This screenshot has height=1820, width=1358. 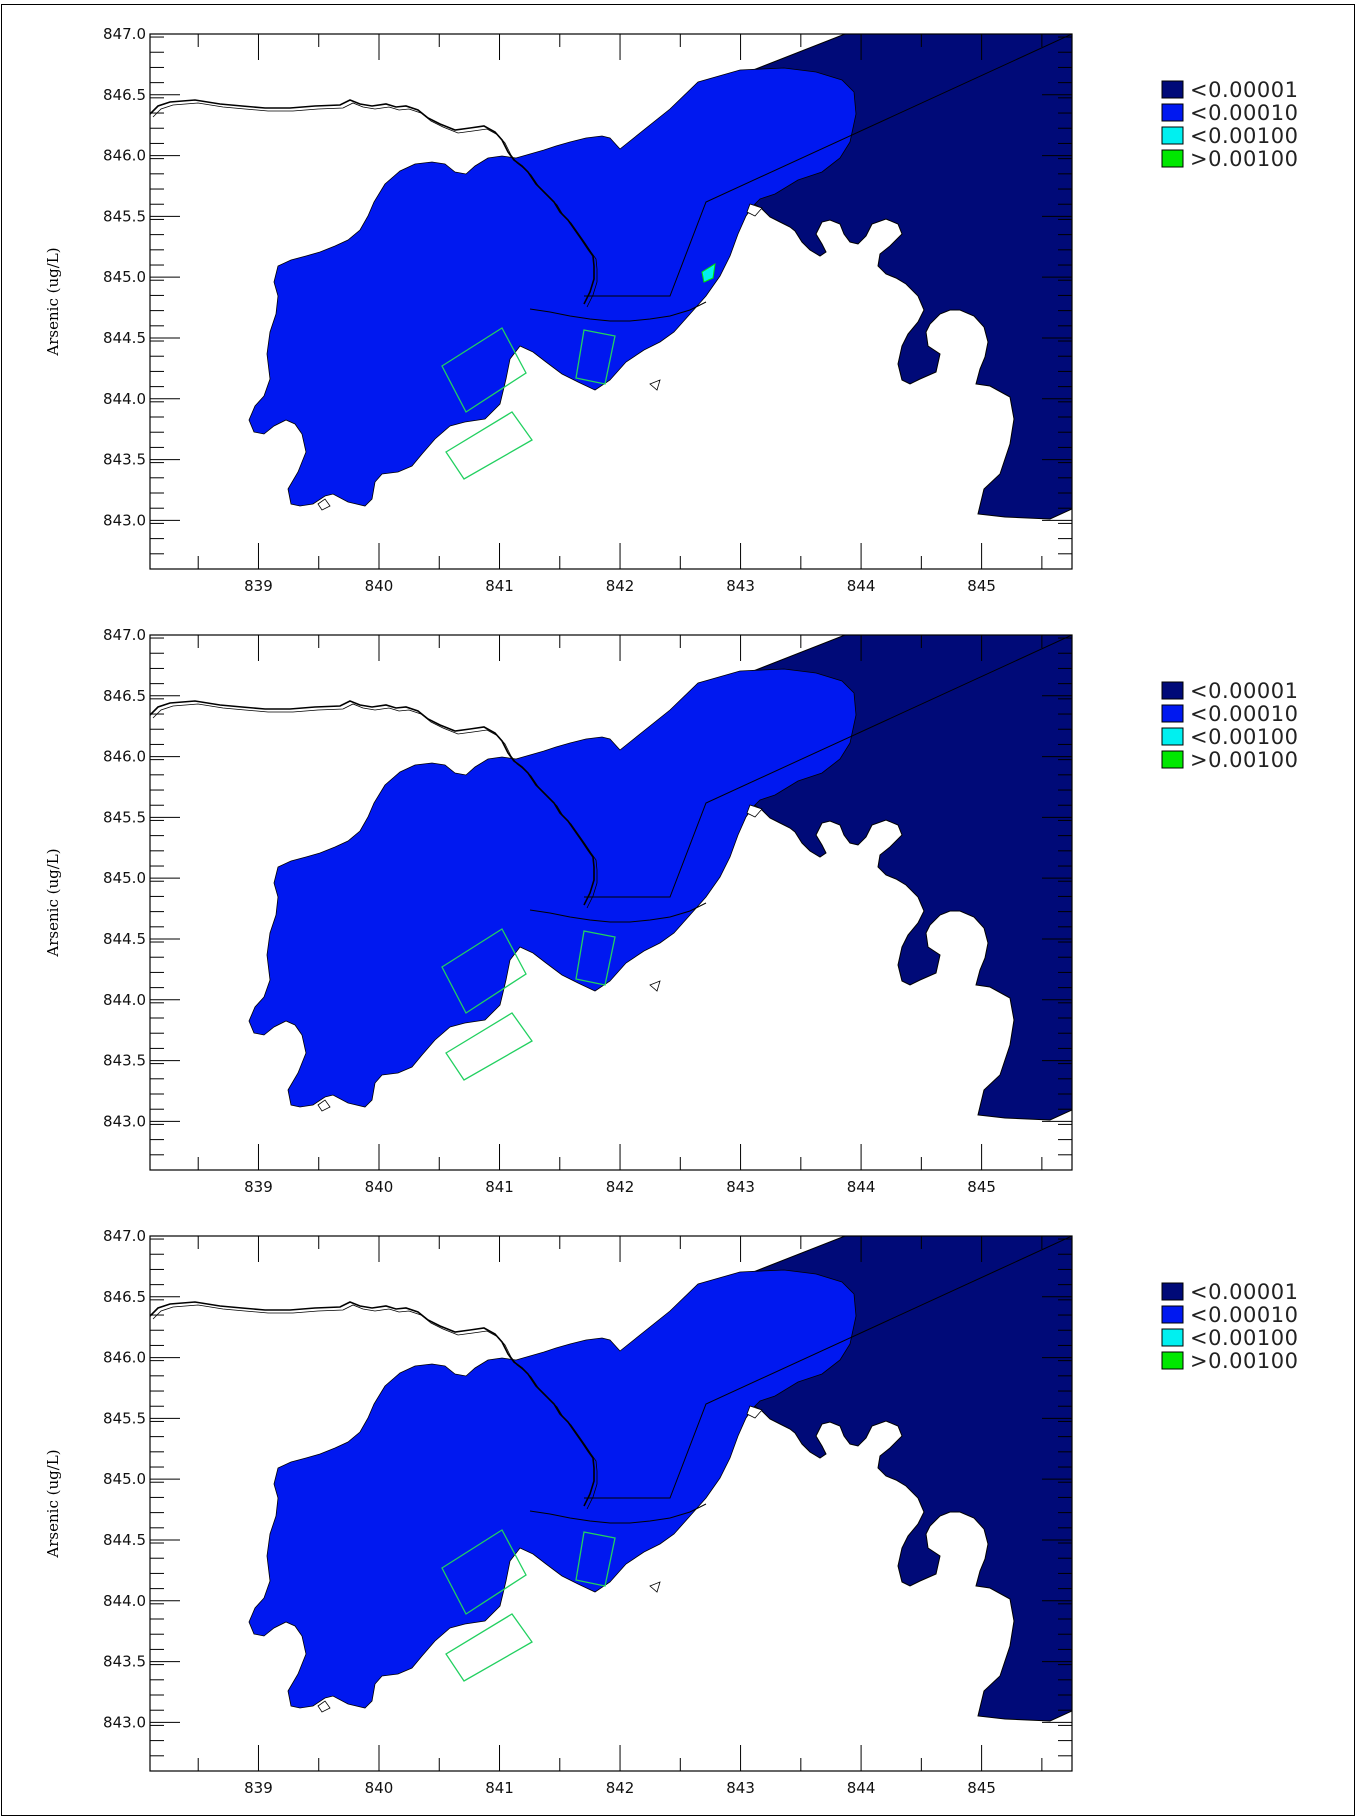 What do you see at coordinates (708, 273) in the screenshot?
I see `concentration-zone-medium` at bounding box center [708, 273].